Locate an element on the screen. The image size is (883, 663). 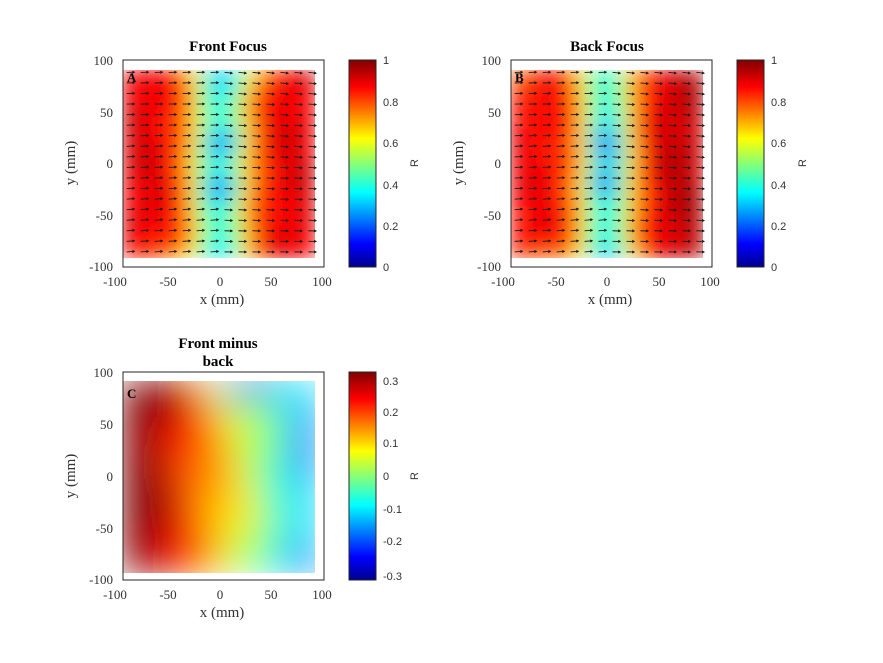
colorbar-gradient is located at coordinates (750, 163).